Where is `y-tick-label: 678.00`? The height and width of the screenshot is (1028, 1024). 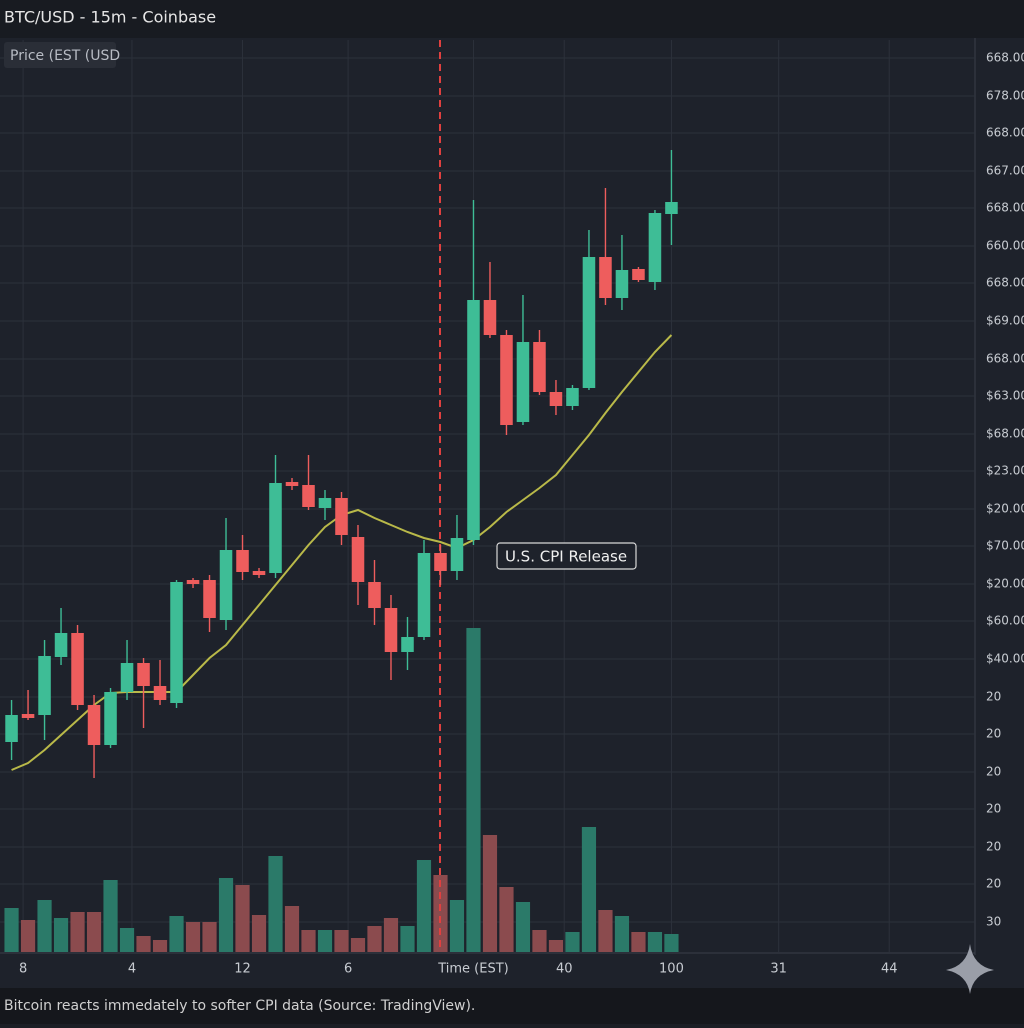
y-tick-label: 678.00 is located at coordinates (1005, 96).